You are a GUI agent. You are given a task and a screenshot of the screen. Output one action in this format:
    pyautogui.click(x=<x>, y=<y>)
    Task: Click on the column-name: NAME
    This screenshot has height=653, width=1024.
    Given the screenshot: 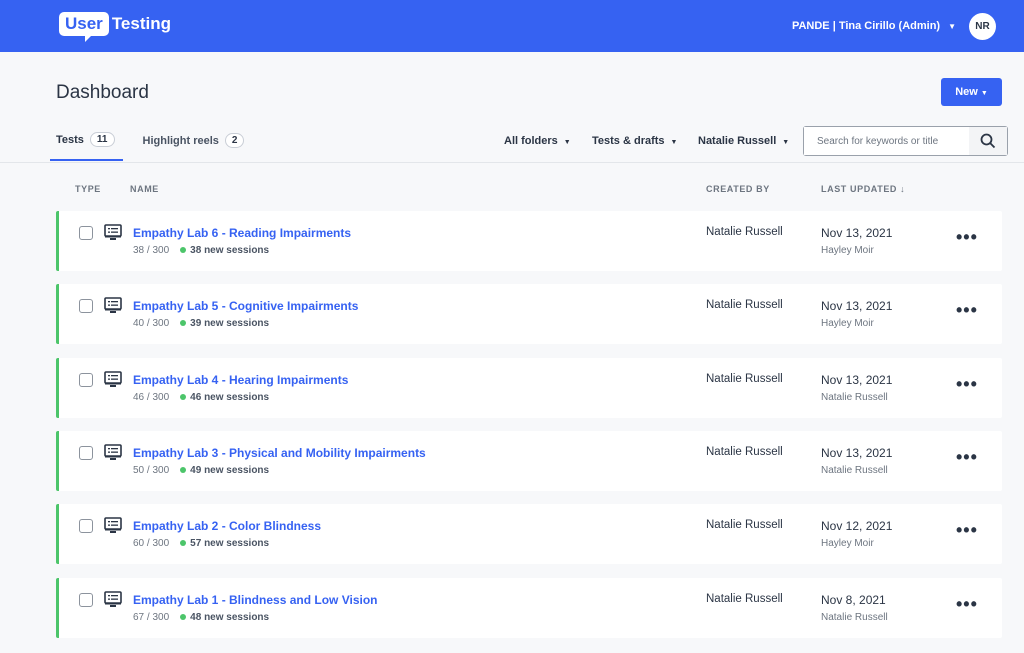 What is the action you would take?
    pyautogui.click(x=144, y=189)
    